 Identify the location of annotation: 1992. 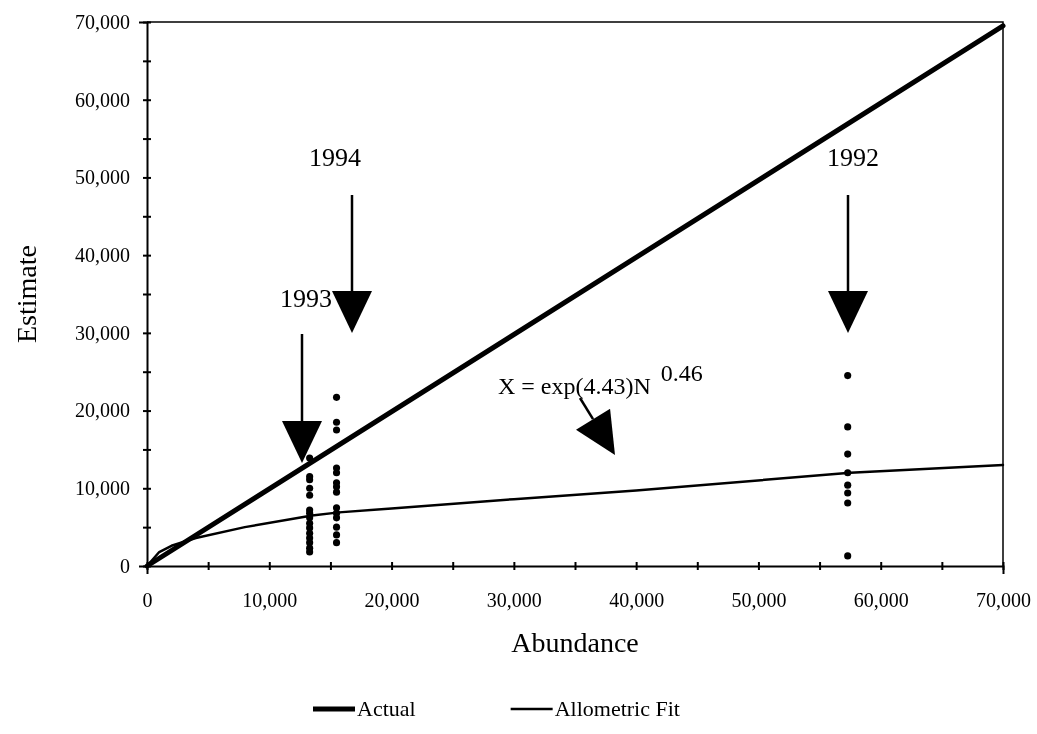
(853, 157).